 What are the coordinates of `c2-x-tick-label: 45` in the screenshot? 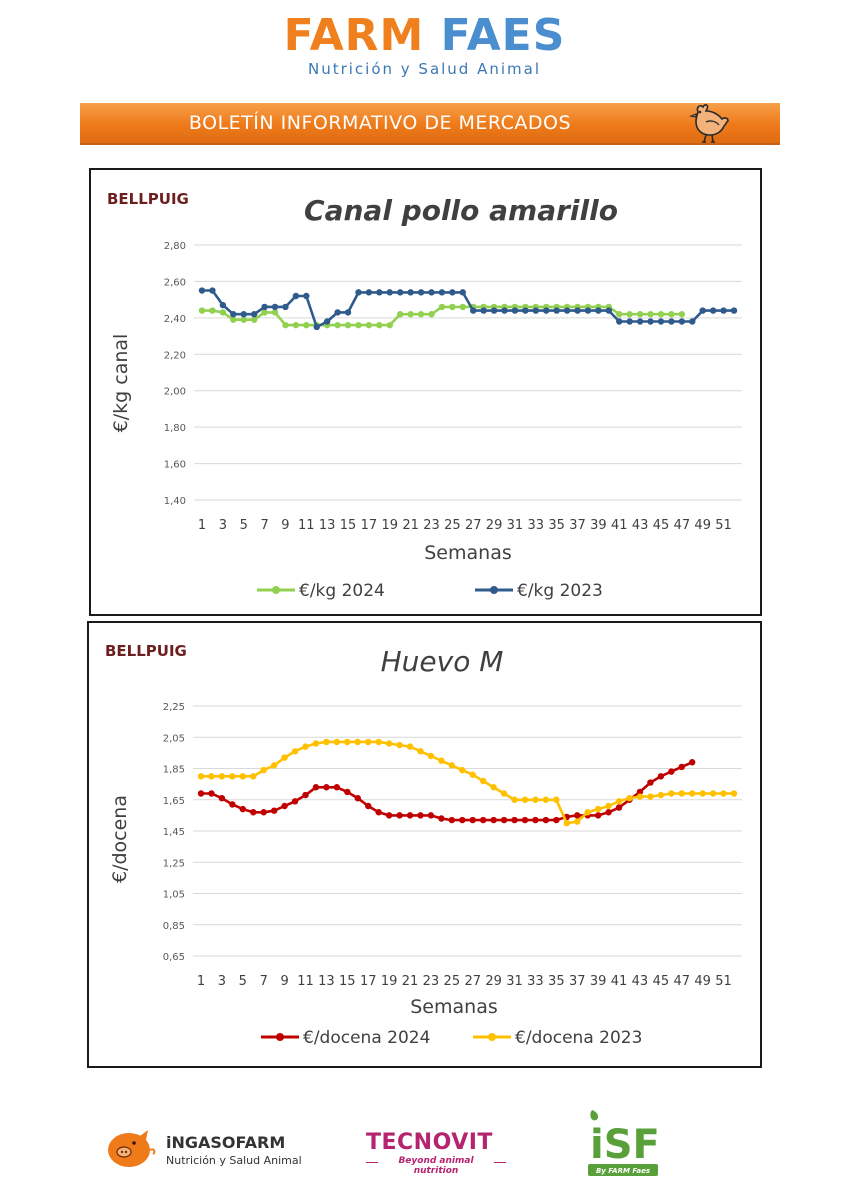 It's located at (661, 981).